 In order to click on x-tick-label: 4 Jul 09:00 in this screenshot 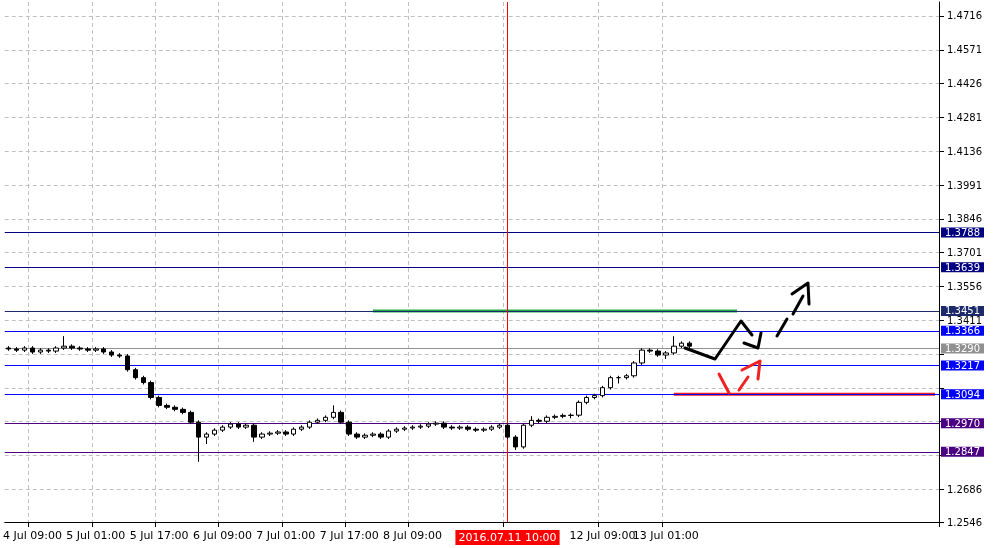, I will do `click(32, 535)`.